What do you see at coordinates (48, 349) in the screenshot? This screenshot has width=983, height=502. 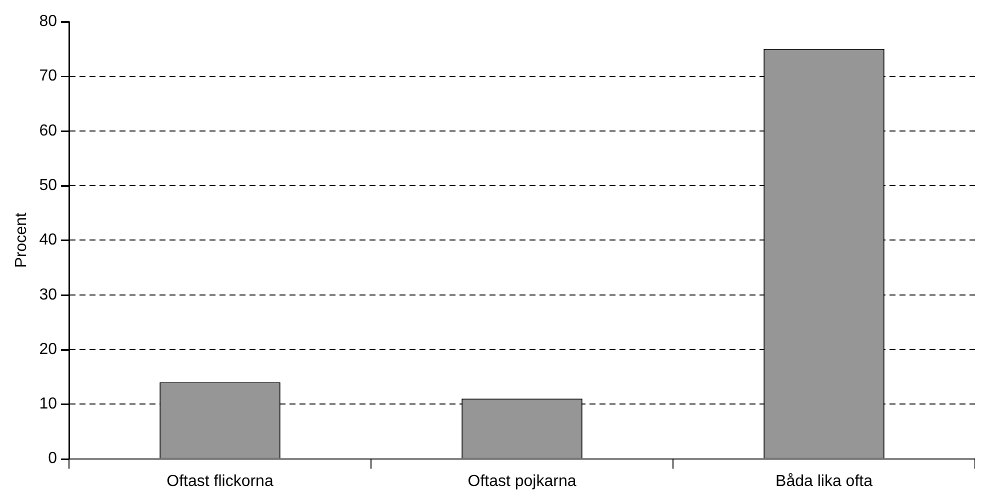 I see `y-tick-label: 20` at bounding box center [48, 349].